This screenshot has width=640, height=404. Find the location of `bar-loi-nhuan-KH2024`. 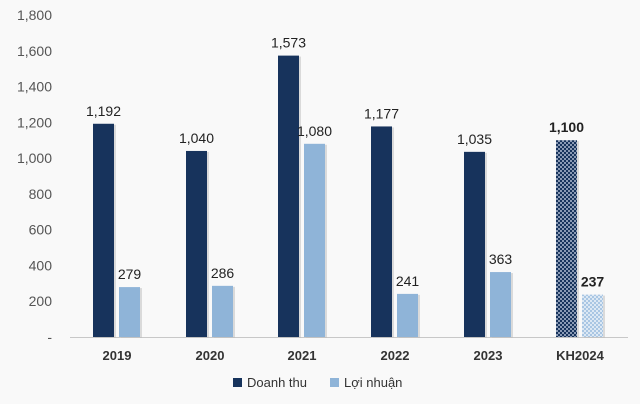

bar-loi-nhuan-KH2024 is located at coordinates (592, 315).